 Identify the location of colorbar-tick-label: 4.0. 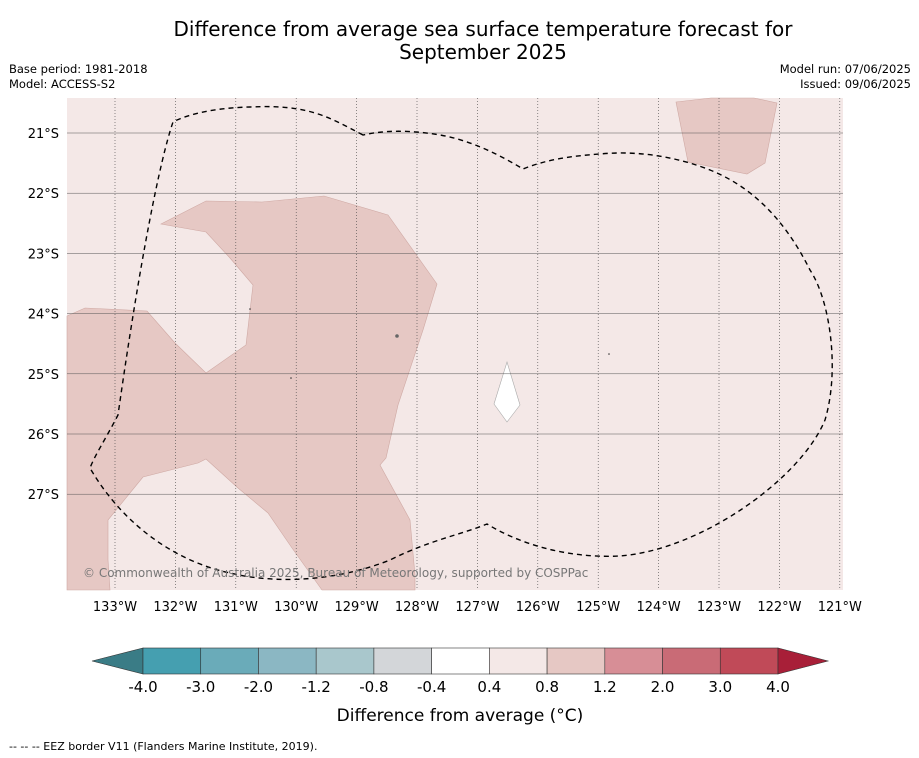
(778, 687).